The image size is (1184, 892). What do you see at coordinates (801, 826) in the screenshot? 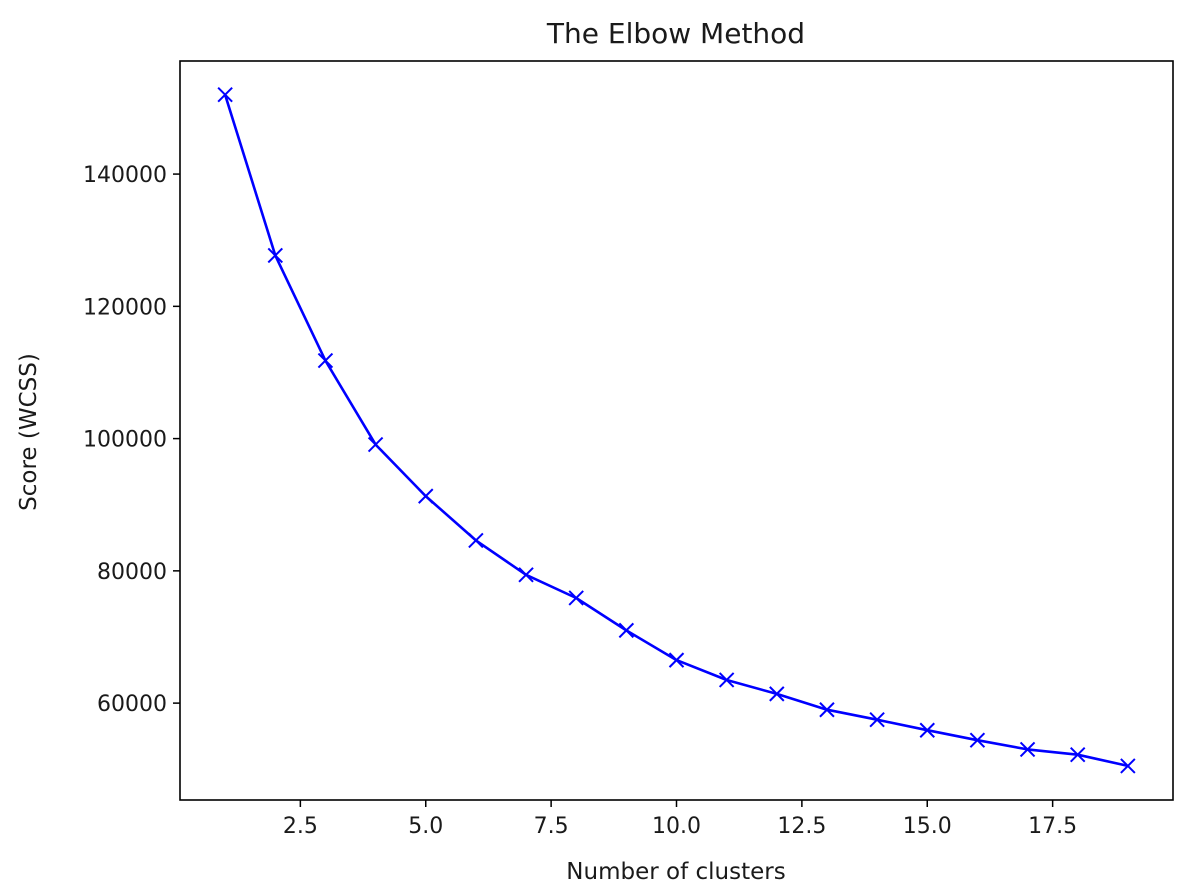
I see `x-tick-label: 12.5` at bounding box center [801, 826].